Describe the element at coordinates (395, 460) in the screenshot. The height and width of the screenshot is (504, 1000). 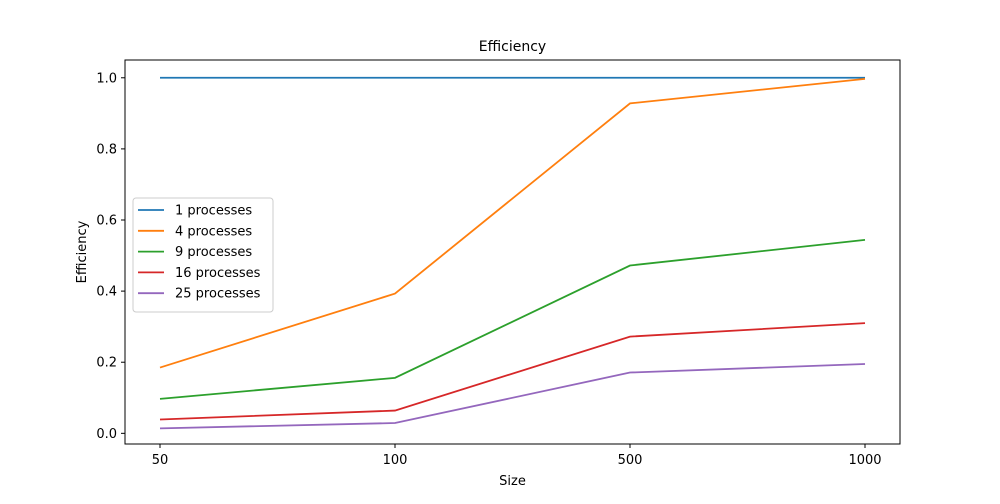
I see `x-tick-label: 100` at that location.